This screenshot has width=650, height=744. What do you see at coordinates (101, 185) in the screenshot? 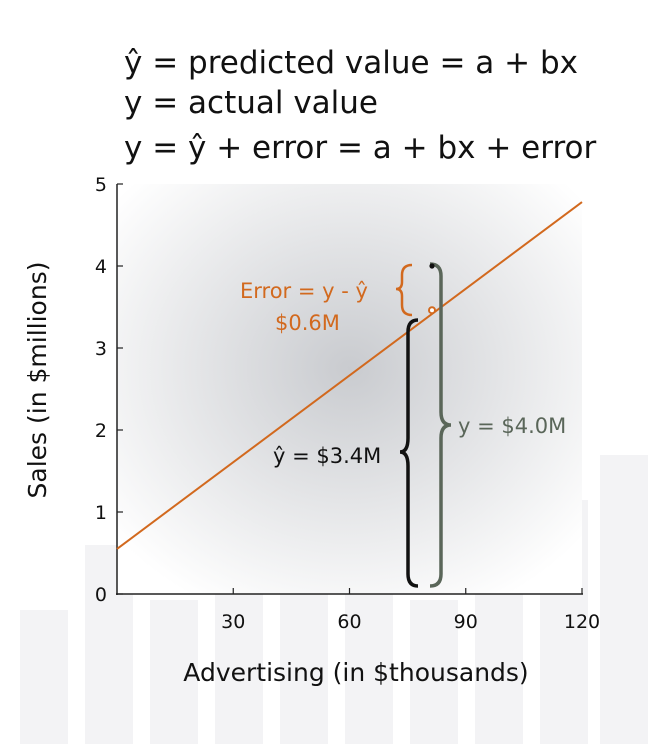
I see `y-tick-label: 5` at bounding box center [101, 185].